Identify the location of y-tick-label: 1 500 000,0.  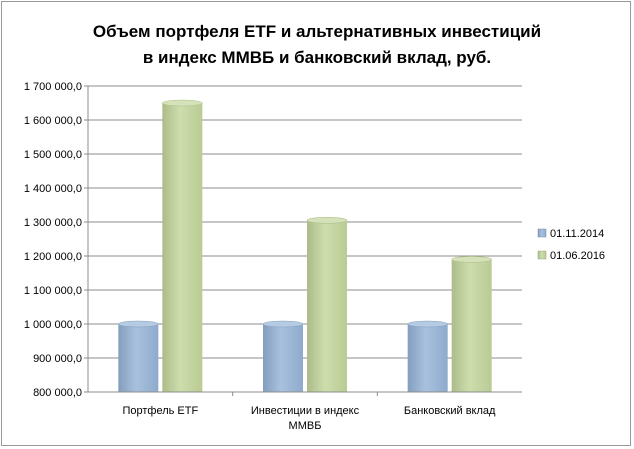
(53, 155).